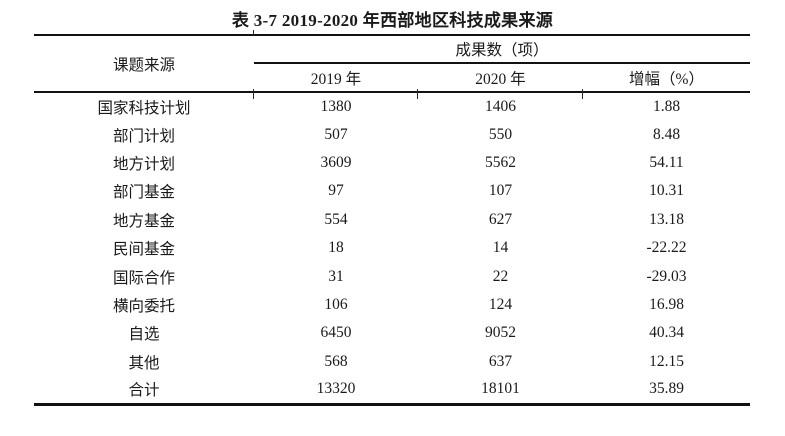 This screenshot has width=785, height=436. Describe the element at coordinates (392, 390) in the screenshot. I see `table-row-total: 合计 13320 18101 35.89` at that location.